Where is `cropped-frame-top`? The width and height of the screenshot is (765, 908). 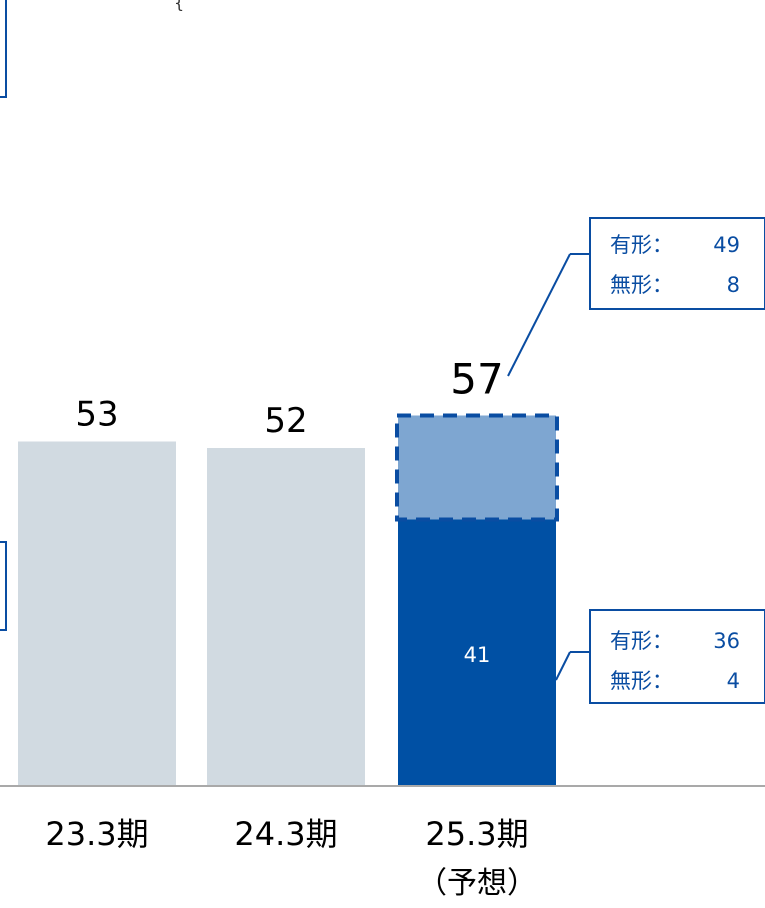 cropped-frame-top is located at coordinates (3, 49).